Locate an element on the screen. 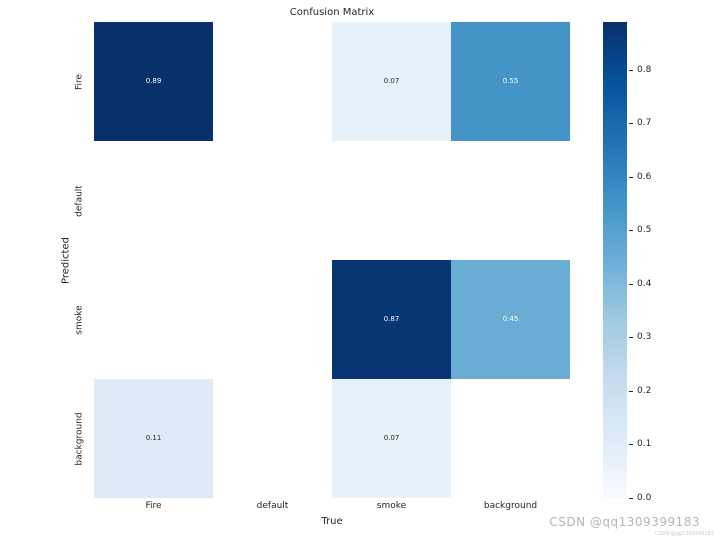 The width and height of the screenshot is (720, 540). colorbar is located at coordinates (615, 260).